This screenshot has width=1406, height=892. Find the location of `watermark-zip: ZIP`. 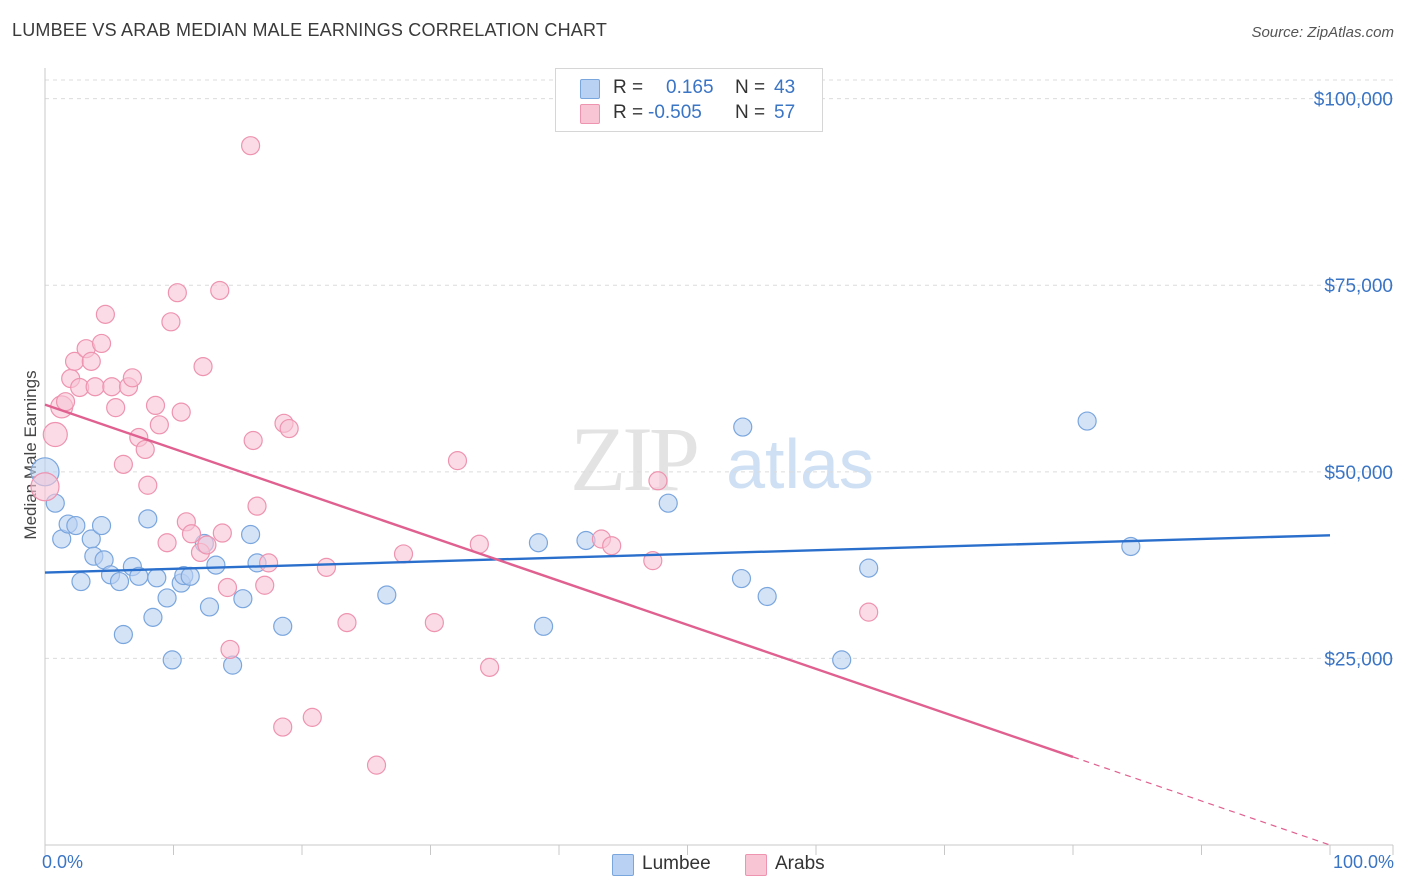

watermark-zip: ZIP is located at coordinates (633, 459).